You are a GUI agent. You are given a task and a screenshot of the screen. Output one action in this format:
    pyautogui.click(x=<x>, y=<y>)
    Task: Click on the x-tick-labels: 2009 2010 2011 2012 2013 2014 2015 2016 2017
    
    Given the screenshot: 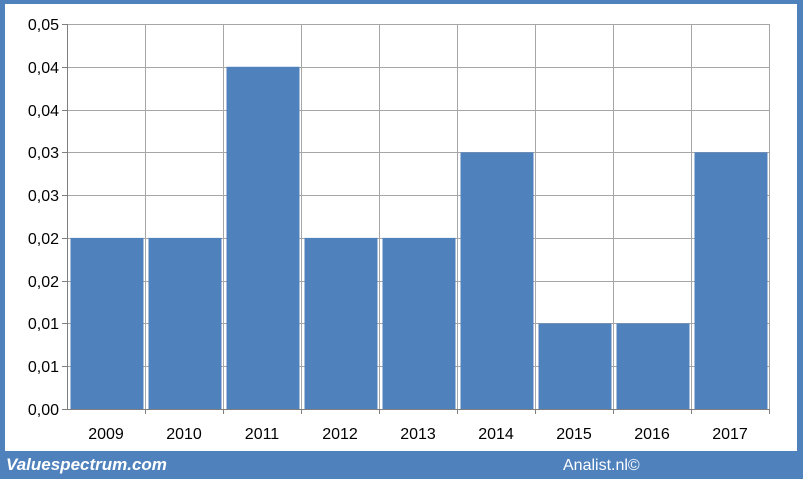 What is the action you would take?
    pyautogui.click(x=418, y=434)
    